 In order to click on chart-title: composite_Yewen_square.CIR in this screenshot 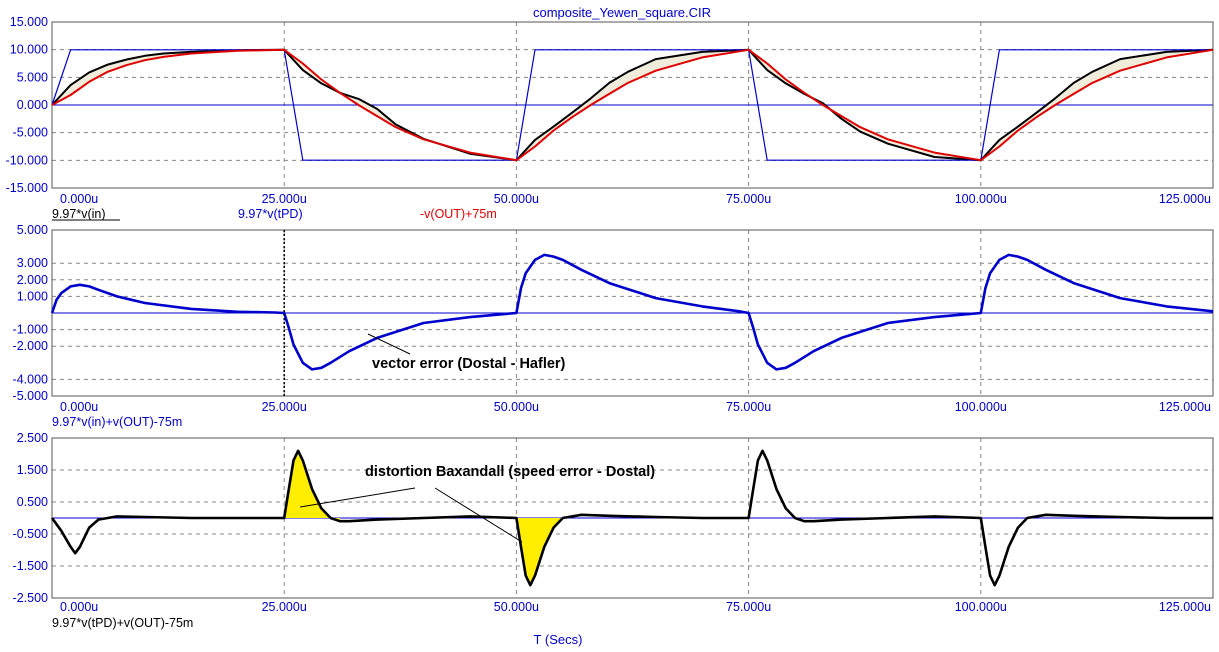, I will do `click(622, 12)`.